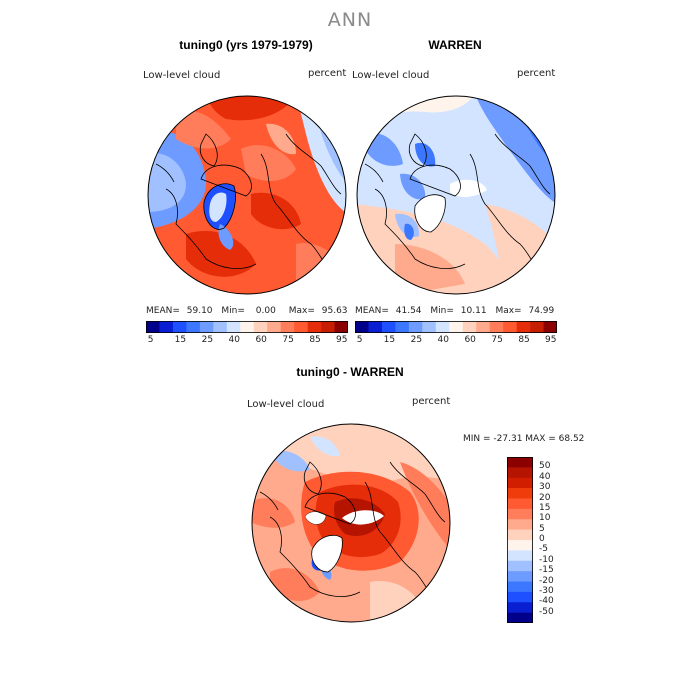 This screenshot has width=700, height=700. What do you see at coordinates (265, 311) in the screenshot?
I see `panel1-min-value: 0.00` at bounding box center [265, 311].